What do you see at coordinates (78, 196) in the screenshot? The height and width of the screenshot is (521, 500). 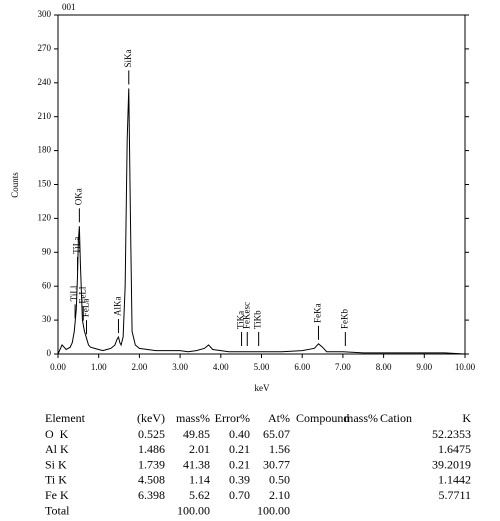 I see `peak-label: OKa` at bounding box center [78, 196].